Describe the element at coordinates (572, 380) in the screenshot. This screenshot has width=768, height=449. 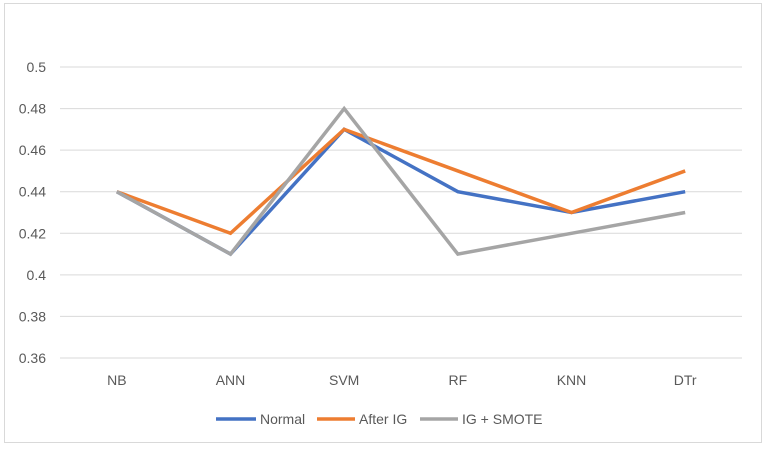
I see `x-tick-label: KNN` at that location.